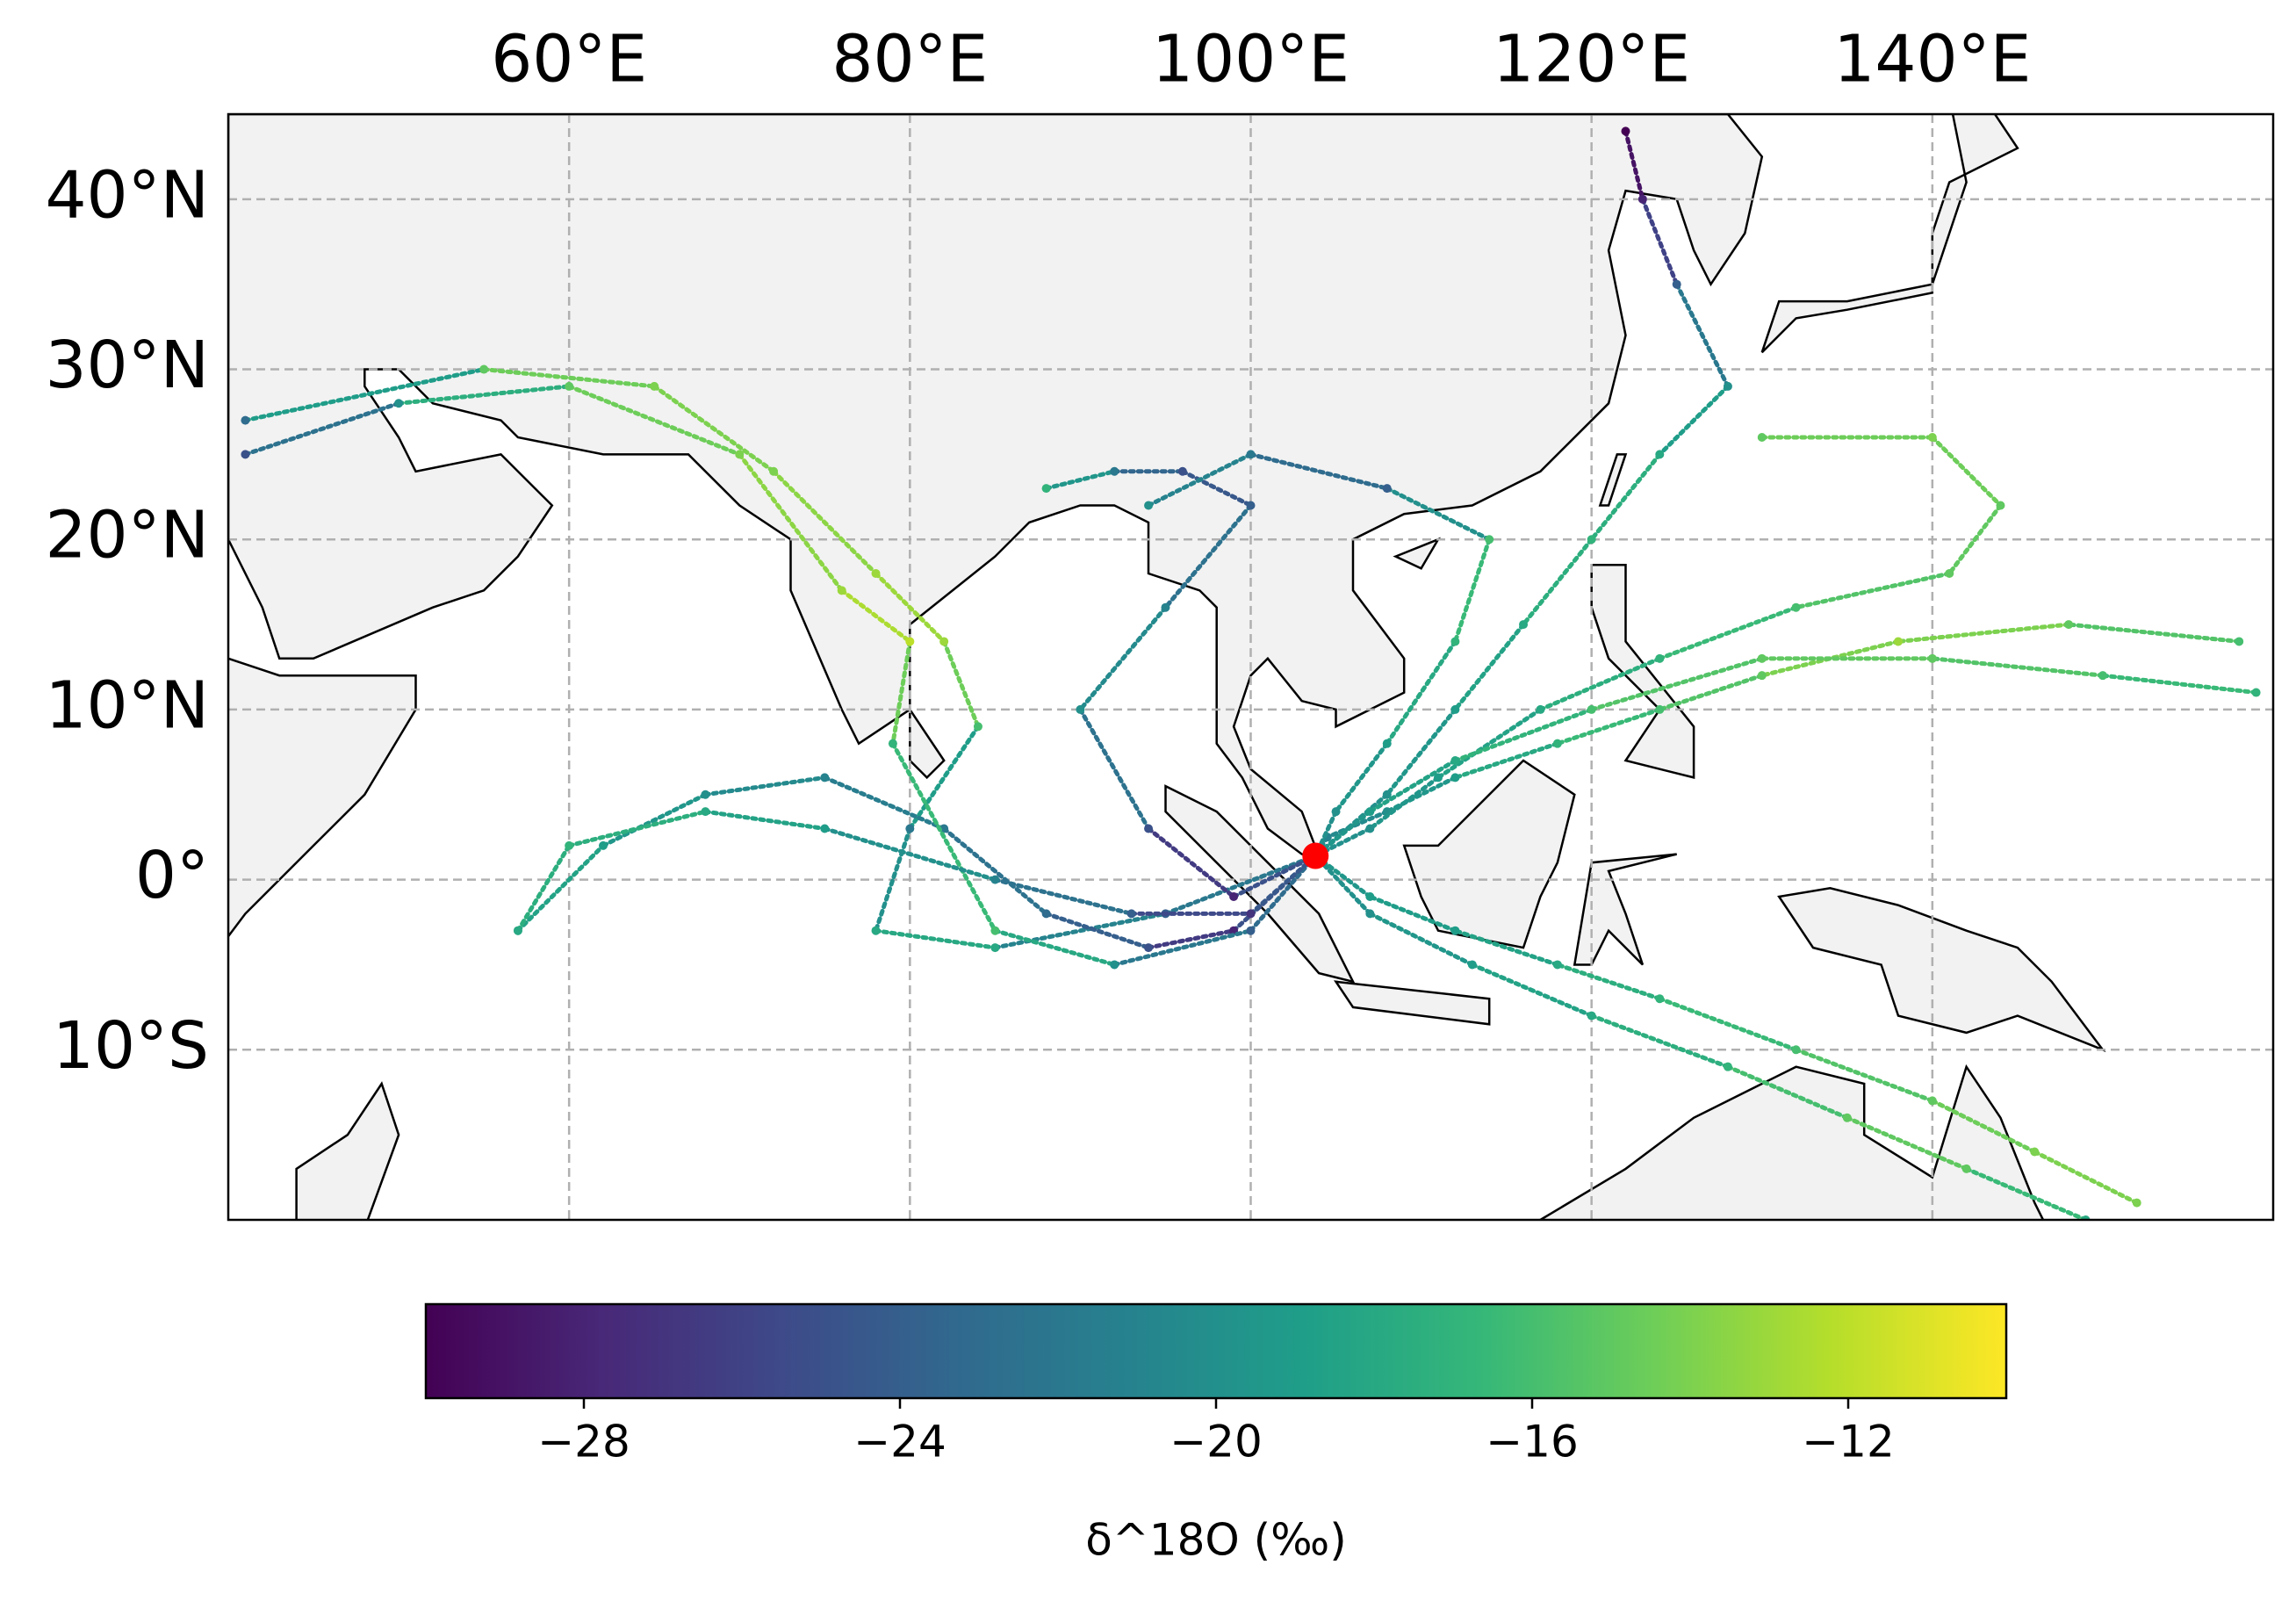  Describe the element at coordinates (1217, 1442) in the screenshot. I see `colorbar-tick-label: −20` at that location.